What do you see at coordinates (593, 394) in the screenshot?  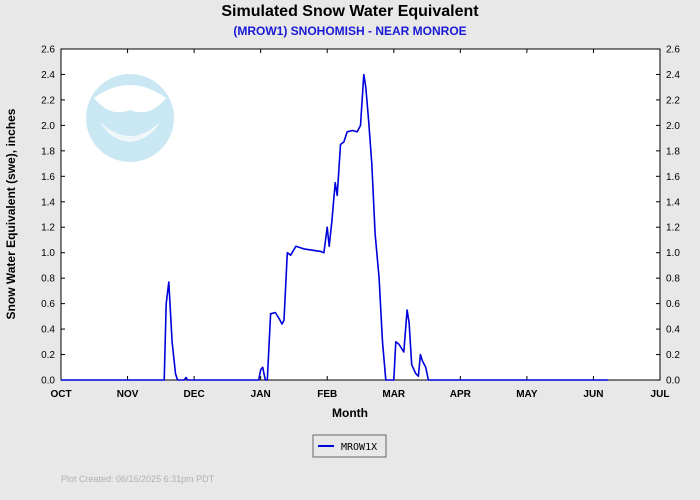 I see `x-tick-label: JUN` at bounding box center [593, 394].